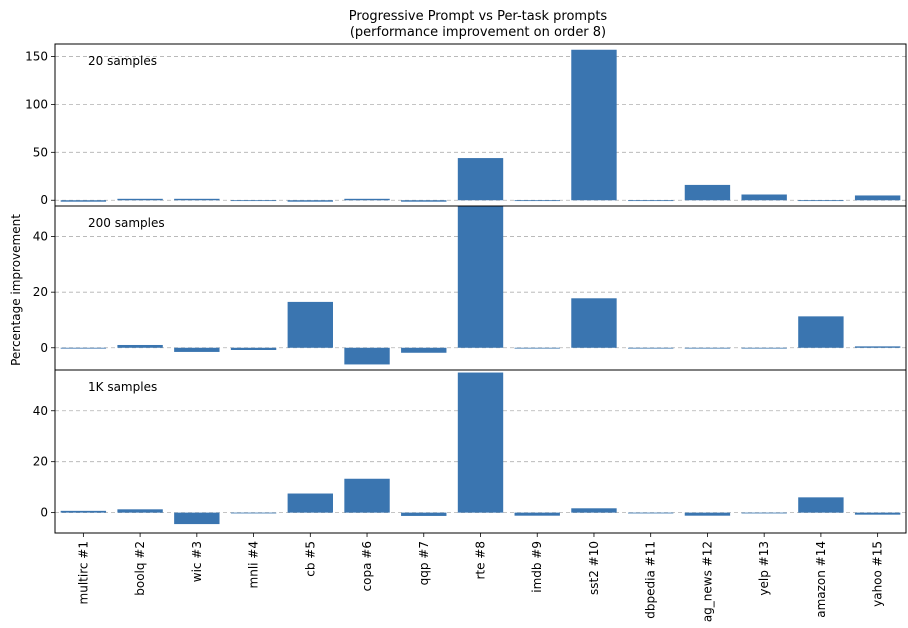 Image resolution: width=908 pixels, height=628 pixels. Describe the element at coordinates (122, 61) in the screenshot. I see `panel-label: 20 samples` at that location.